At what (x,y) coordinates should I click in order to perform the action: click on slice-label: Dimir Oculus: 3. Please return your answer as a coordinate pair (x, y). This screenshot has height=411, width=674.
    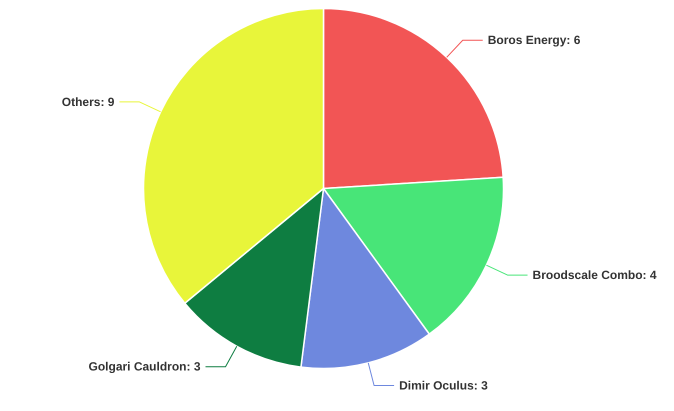
    Looking at the image, I should click on (443, 385).